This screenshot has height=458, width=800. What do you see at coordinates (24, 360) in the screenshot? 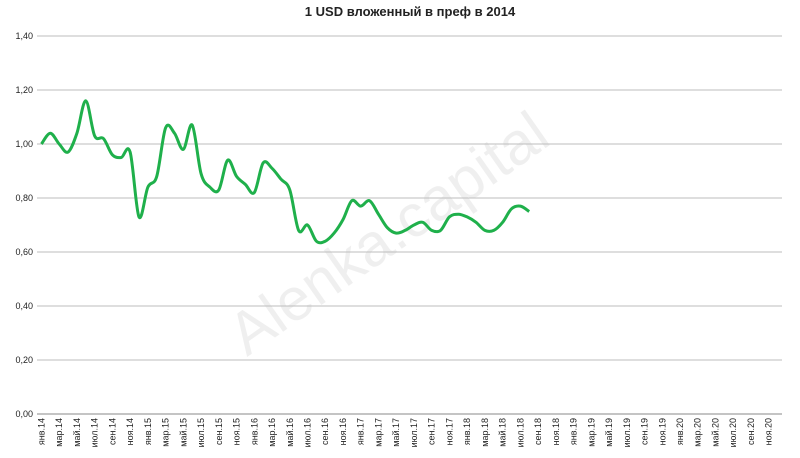
I see `y-tick-label: 0,20` at bounding box center [24, 360].